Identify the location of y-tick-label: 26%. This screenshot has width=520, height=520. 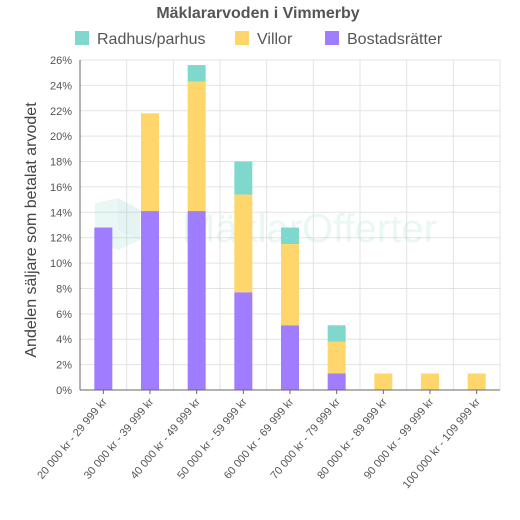
(61, 61).